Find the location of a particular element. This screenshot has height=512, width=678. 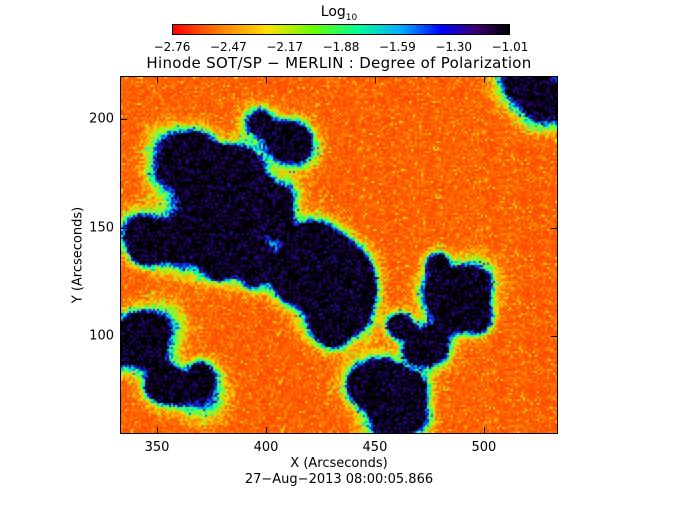

x-tick-label: 400 is located at coordinates (266, 447).